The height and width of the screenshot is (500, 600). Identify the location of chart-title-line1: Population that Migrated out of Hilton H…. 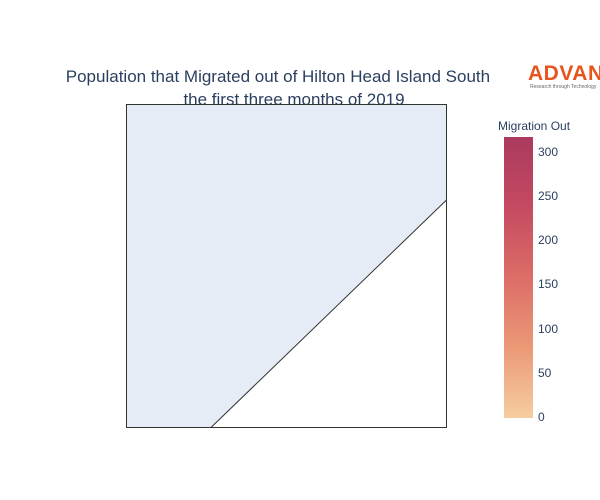
(294, 76).